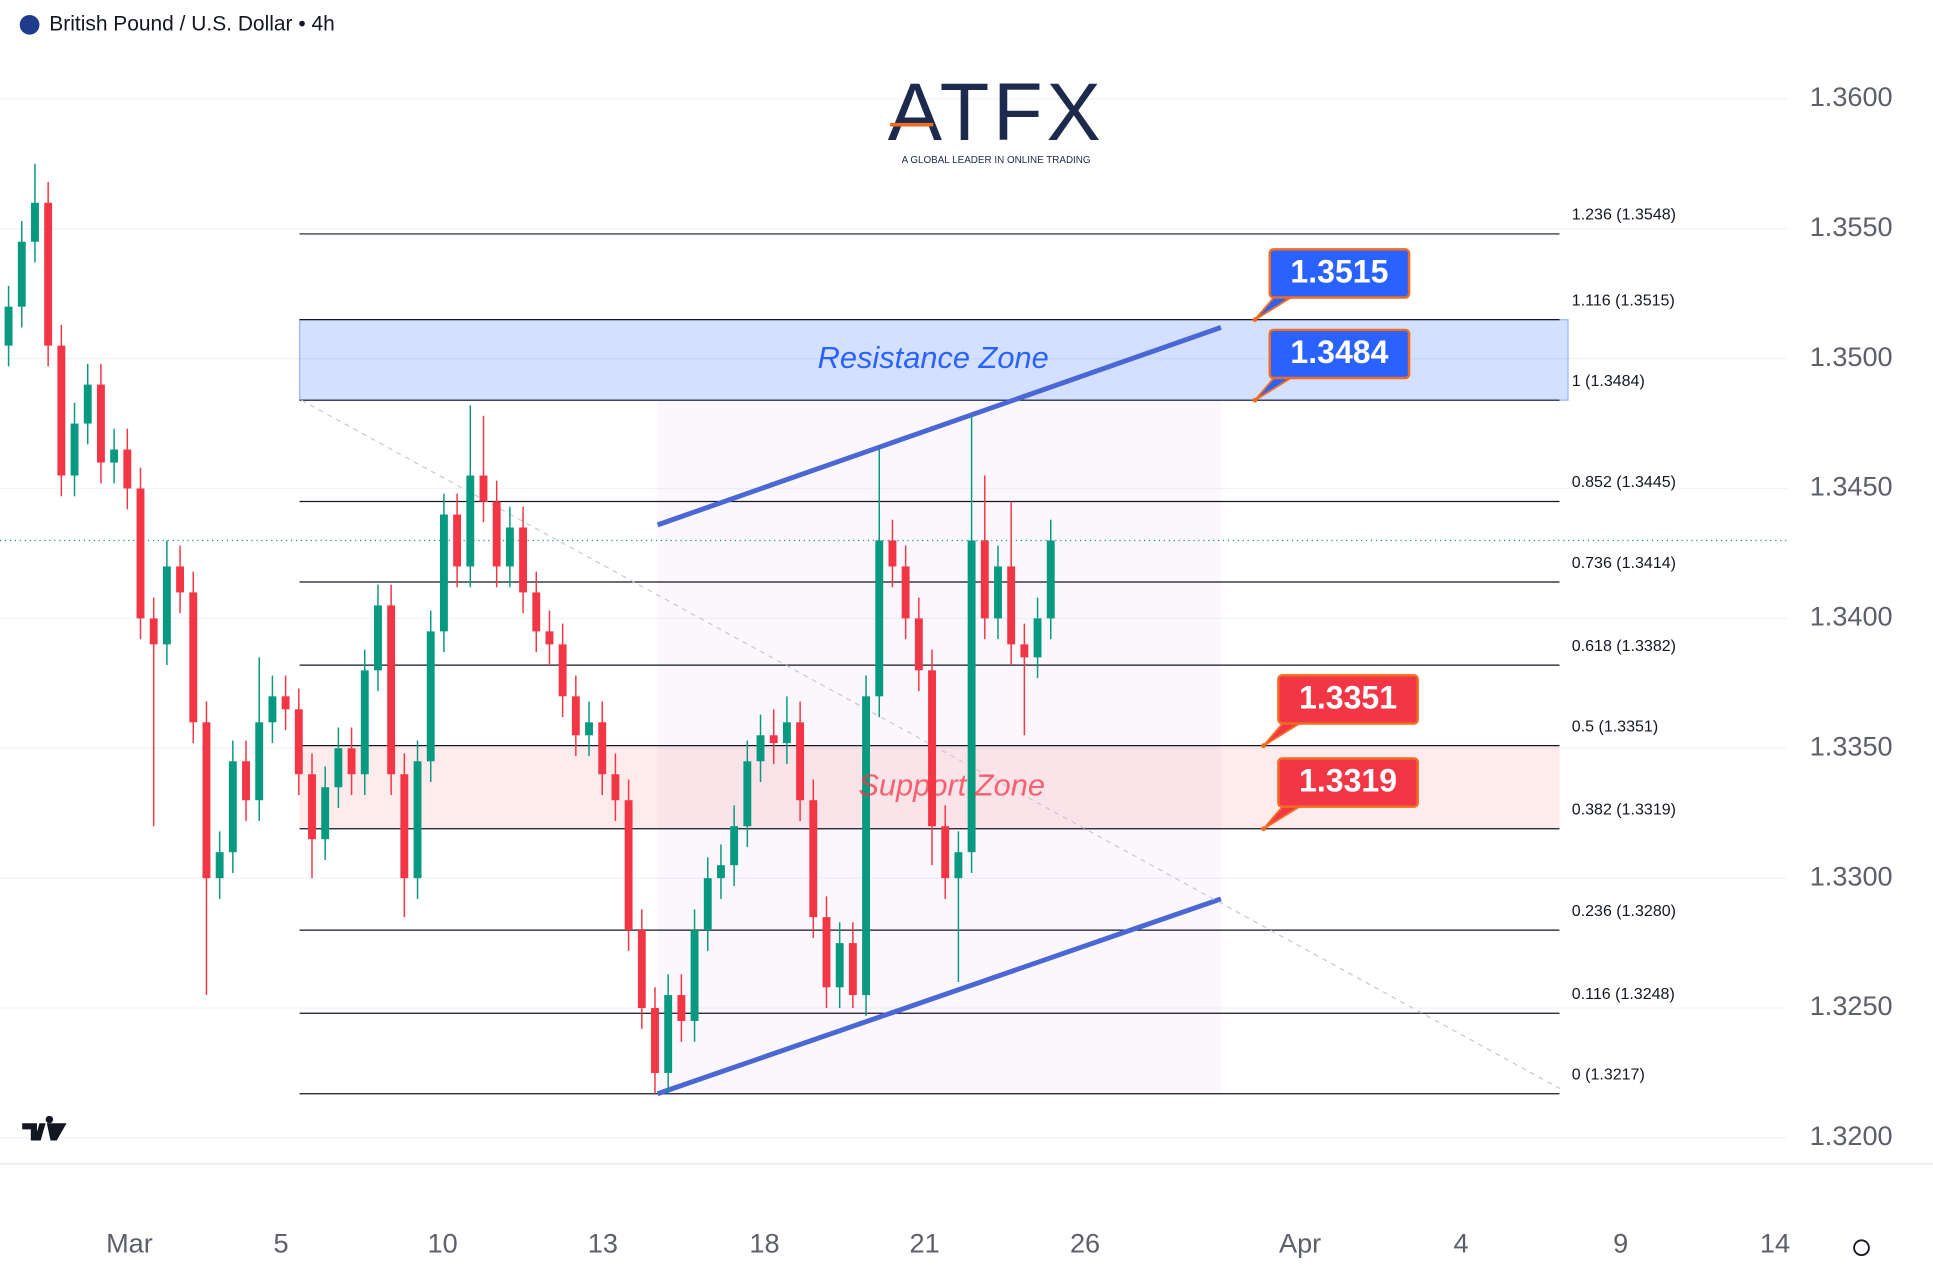  What do you see at coordinates (951, 784) in the screenshot?
I see `zone-label: Support Zone` at bounding box center [951, 784].